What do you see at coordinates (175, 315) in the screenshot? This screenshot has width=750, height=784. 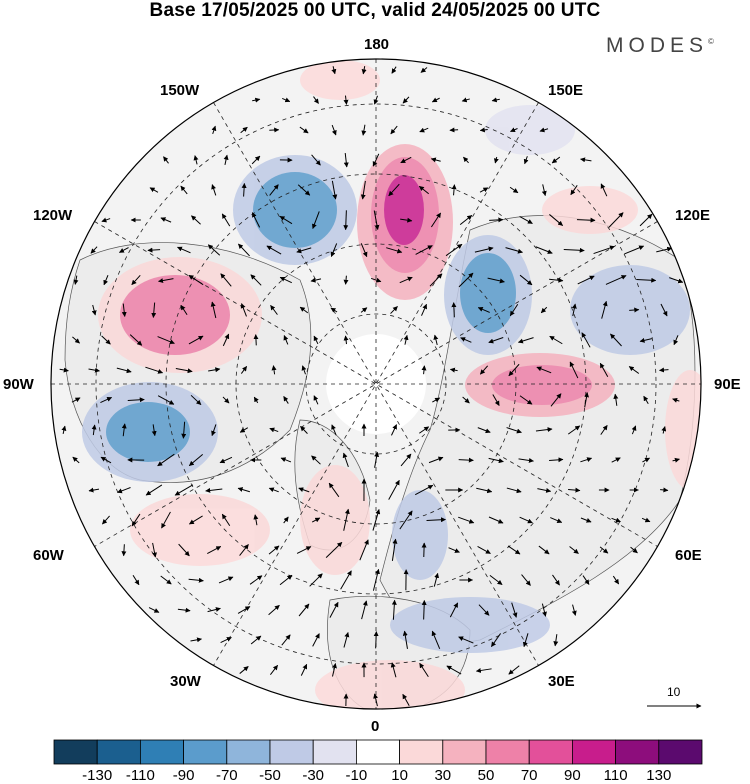 I see `anomaly-high-alaska-west-core` at bounding box center [175, 315].